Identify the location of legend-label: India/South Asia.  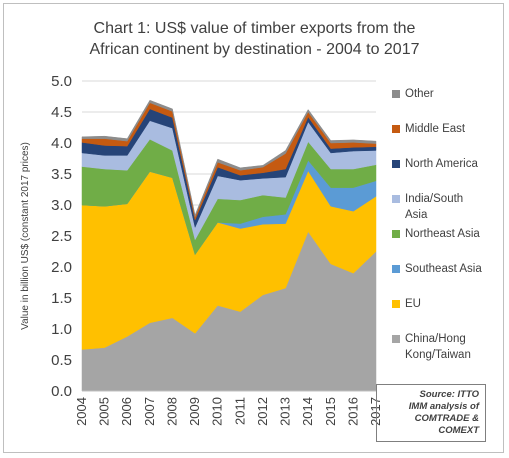
(452, 207).